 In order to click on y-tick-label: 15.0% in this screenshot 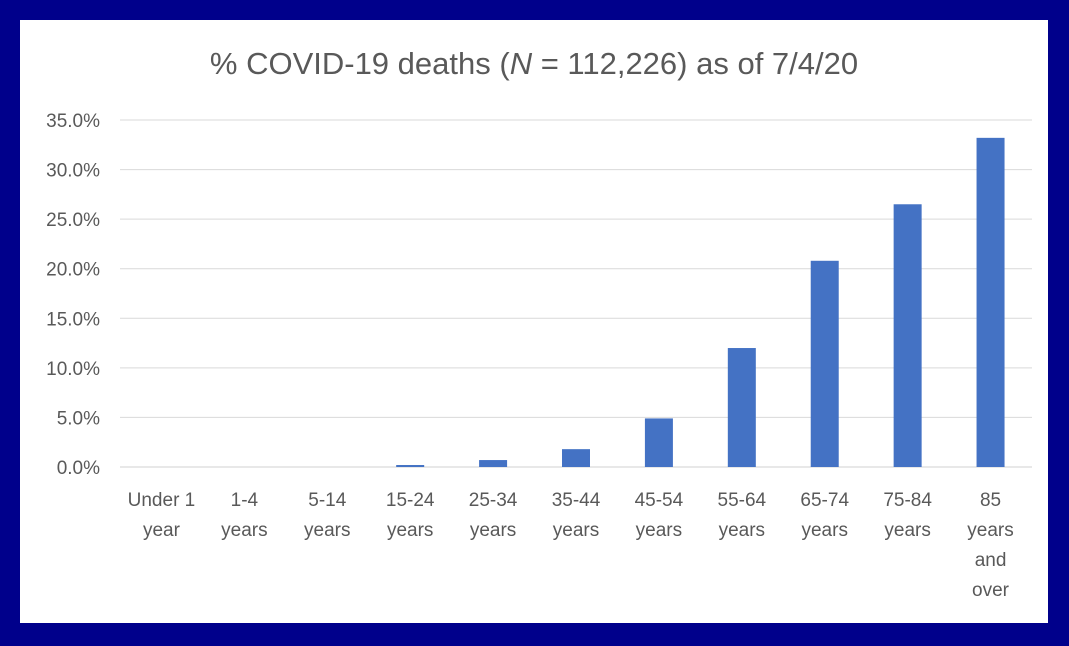, I will do `click(73, 319)`.